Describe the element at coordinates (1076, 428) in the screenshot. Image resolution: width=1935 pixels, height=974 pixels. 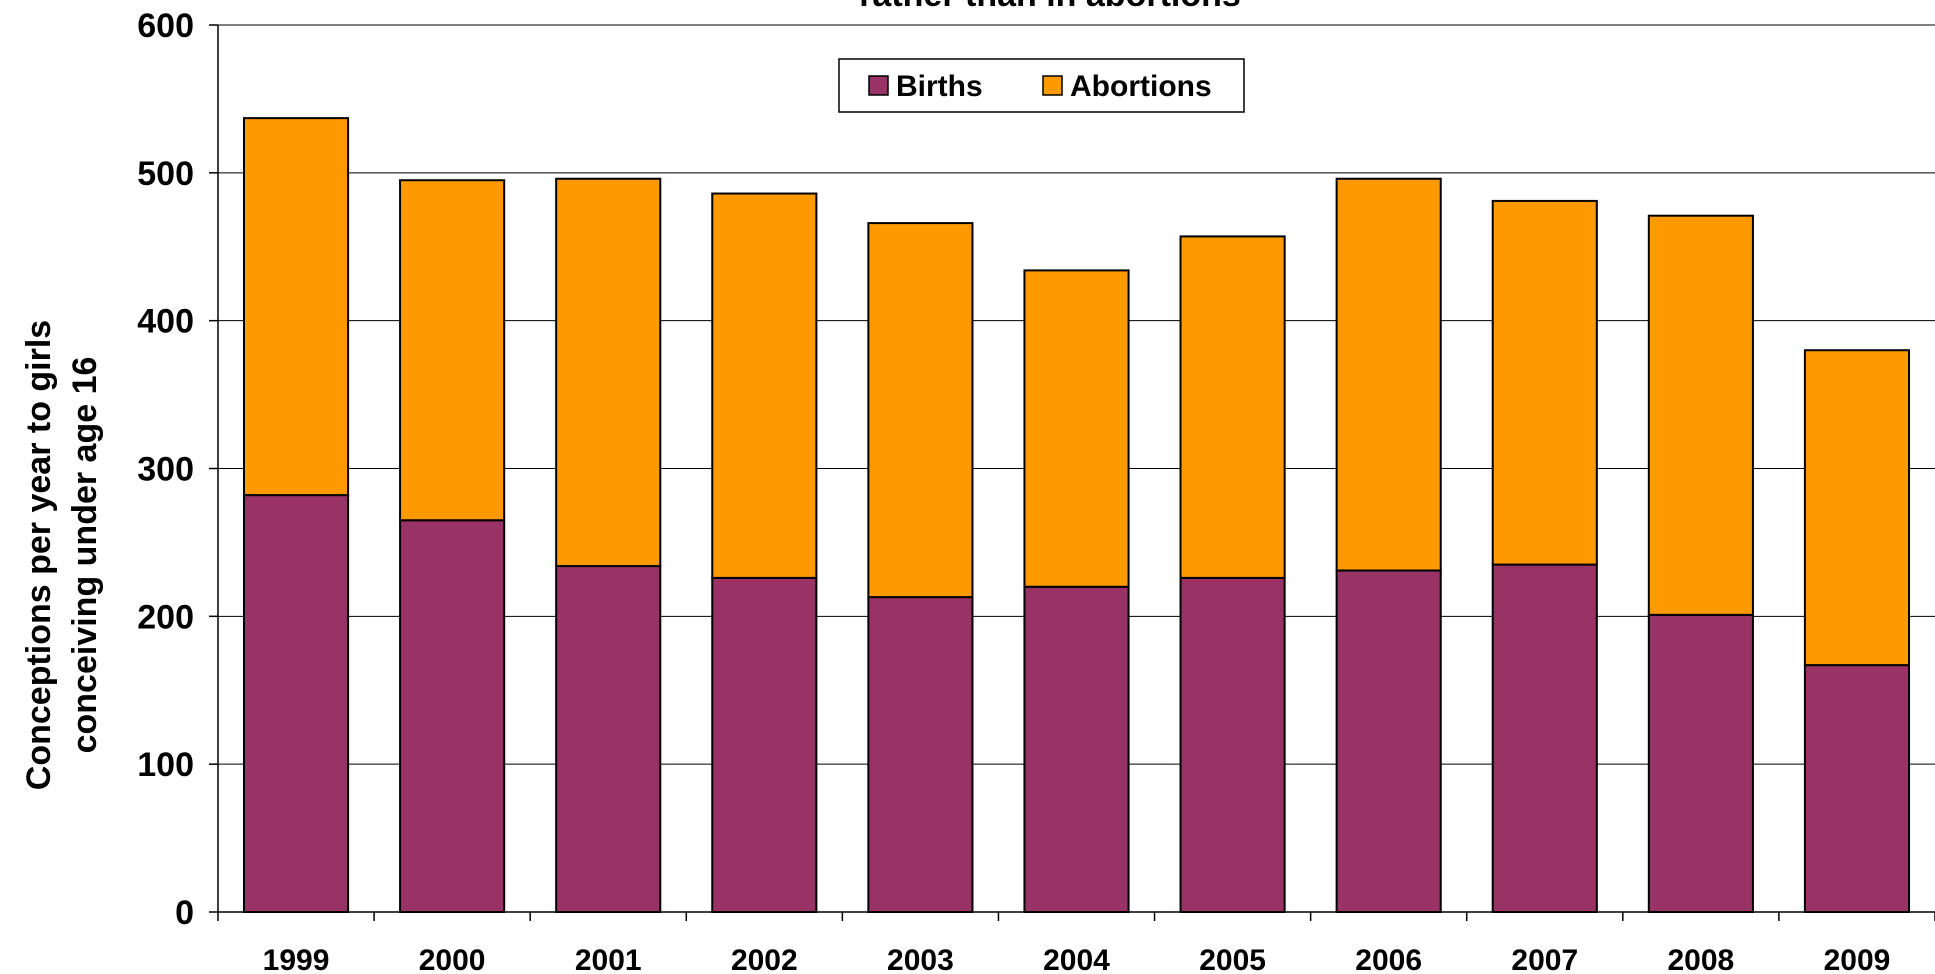
I see `bar-abortions-2004` at that location.